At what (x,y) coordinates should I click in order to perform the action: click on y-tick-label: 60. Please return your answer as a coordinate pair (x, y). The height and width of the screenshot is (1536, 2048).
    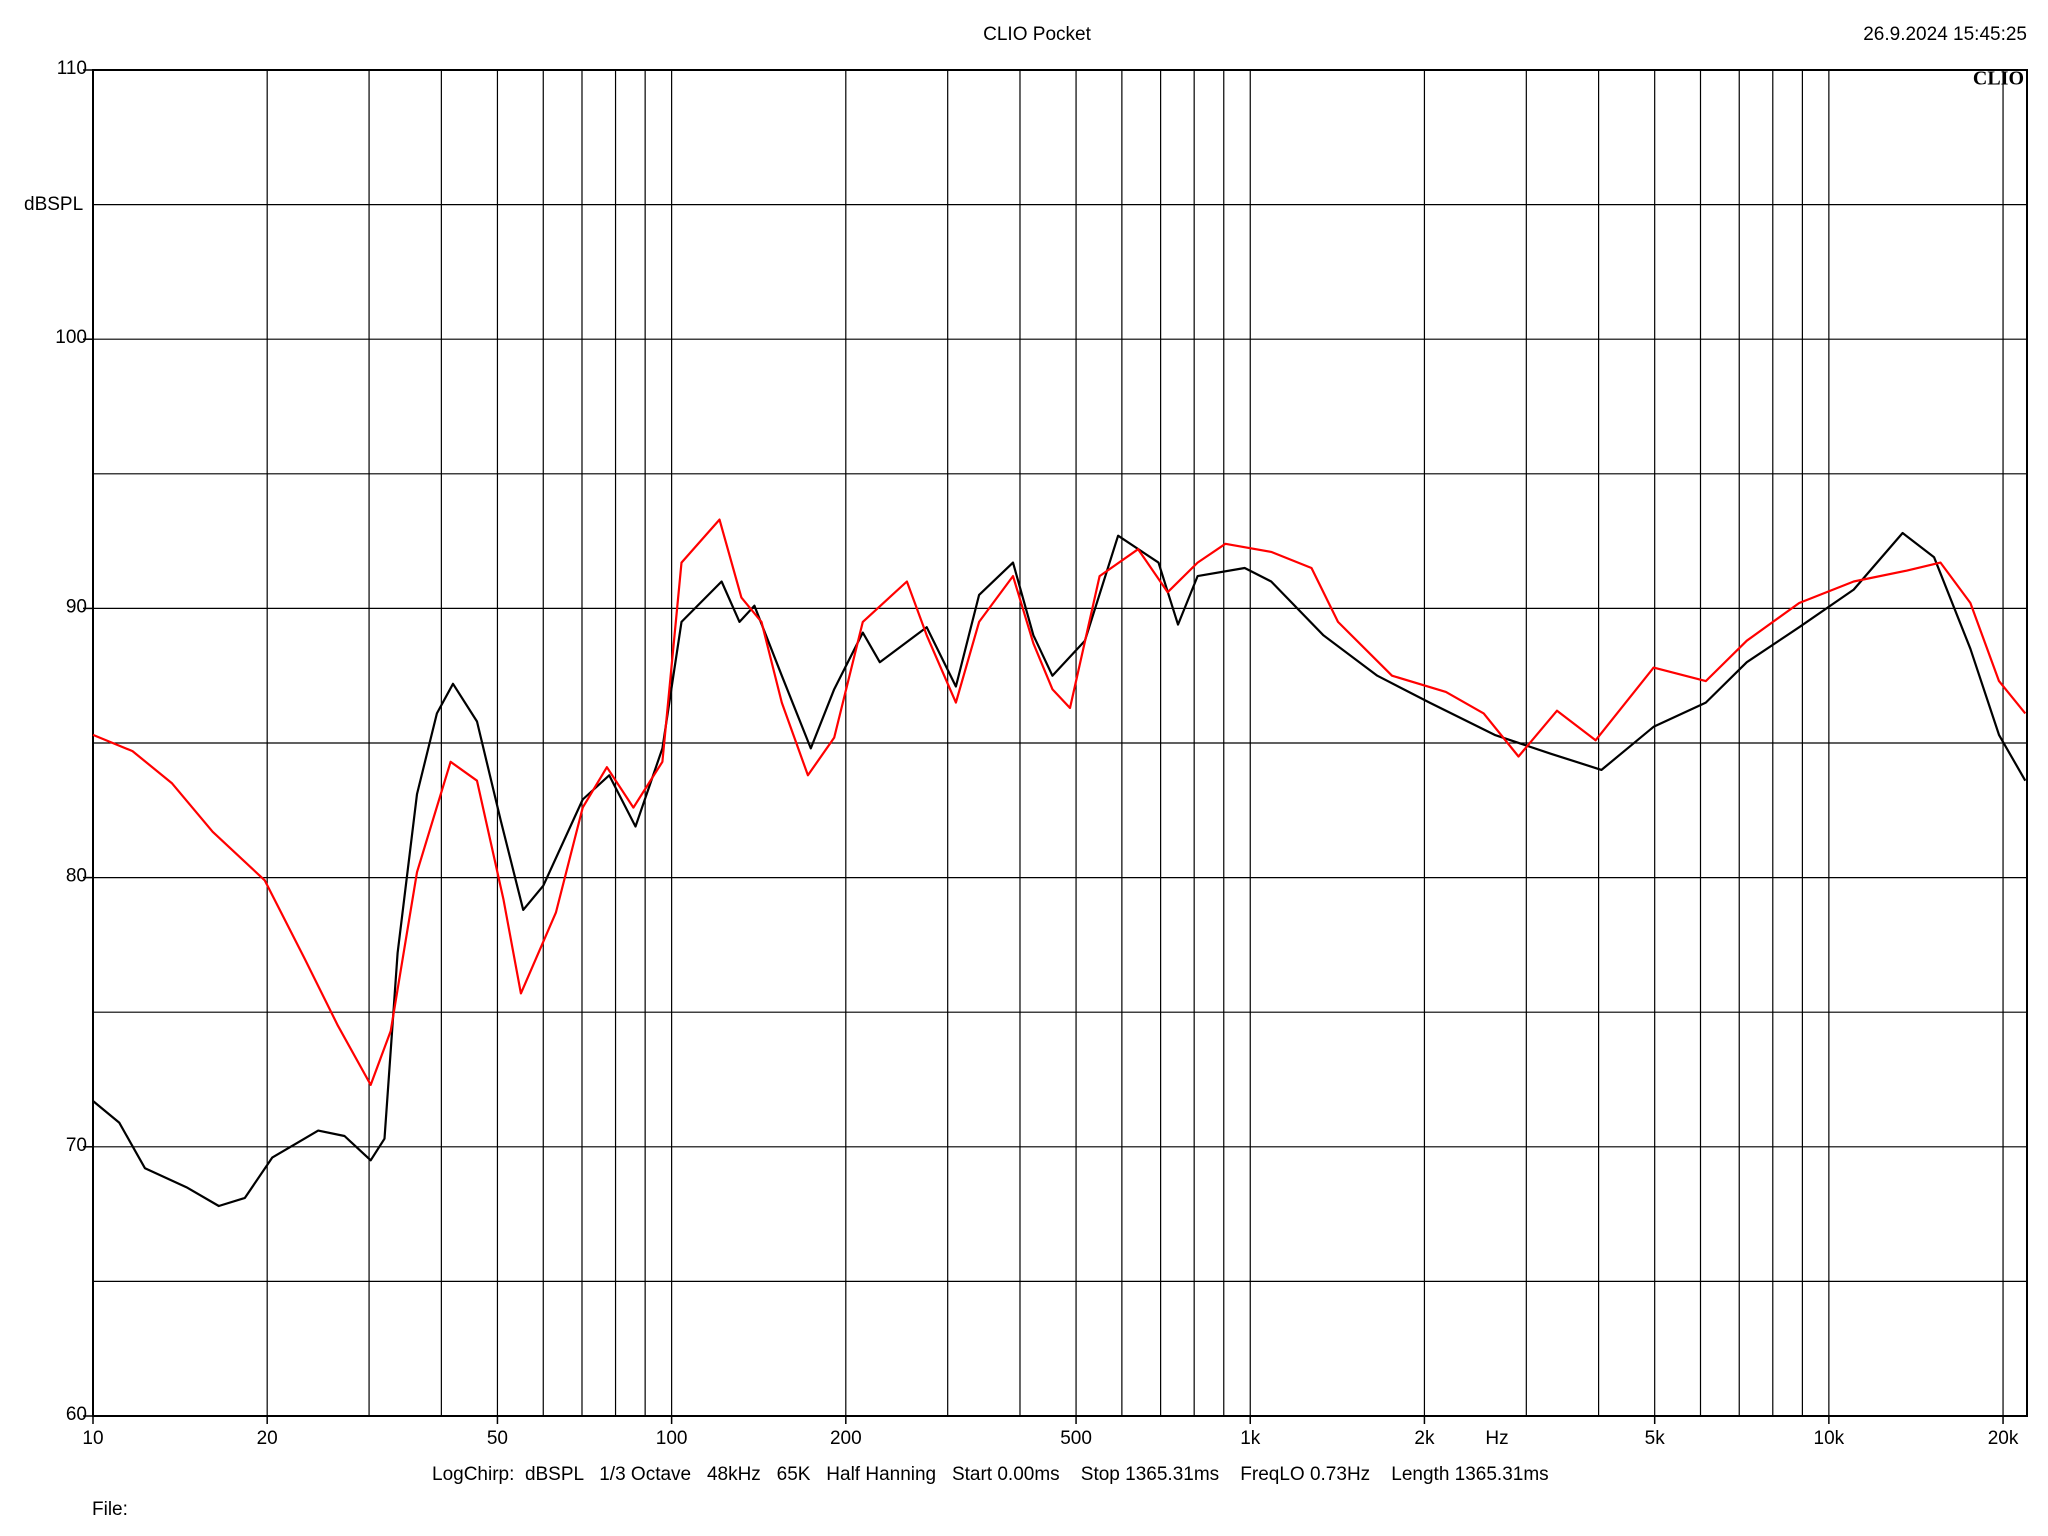
    Looking at the image, I should click on (76, 1414).